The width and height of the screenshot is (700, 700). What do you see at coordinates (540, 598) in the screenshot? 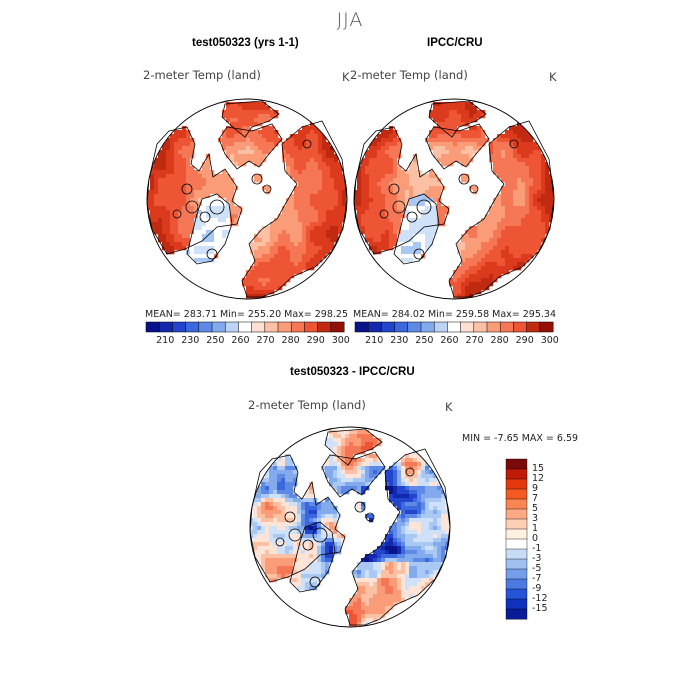
I see `panel3-colorbar-tick-label: -12` at bounding box center [540, 598].